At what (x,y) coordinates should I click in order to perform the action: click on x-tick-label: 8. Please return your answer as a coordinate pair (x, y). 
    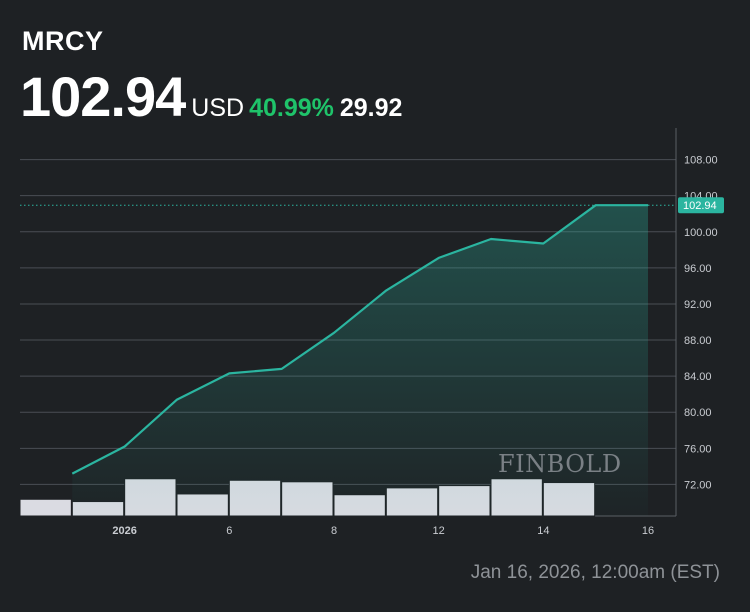
    Looking at the image, I should click on (334, 531).